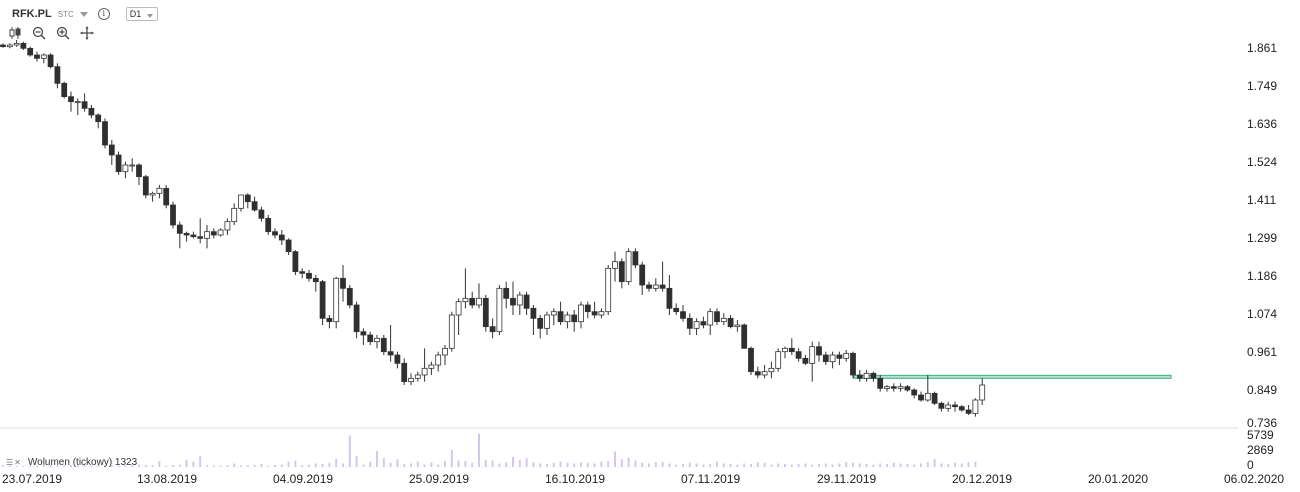  Describe the element at coordinates (87, 33) in the screenshot. I see `pan-crosshair-icon` at that location.